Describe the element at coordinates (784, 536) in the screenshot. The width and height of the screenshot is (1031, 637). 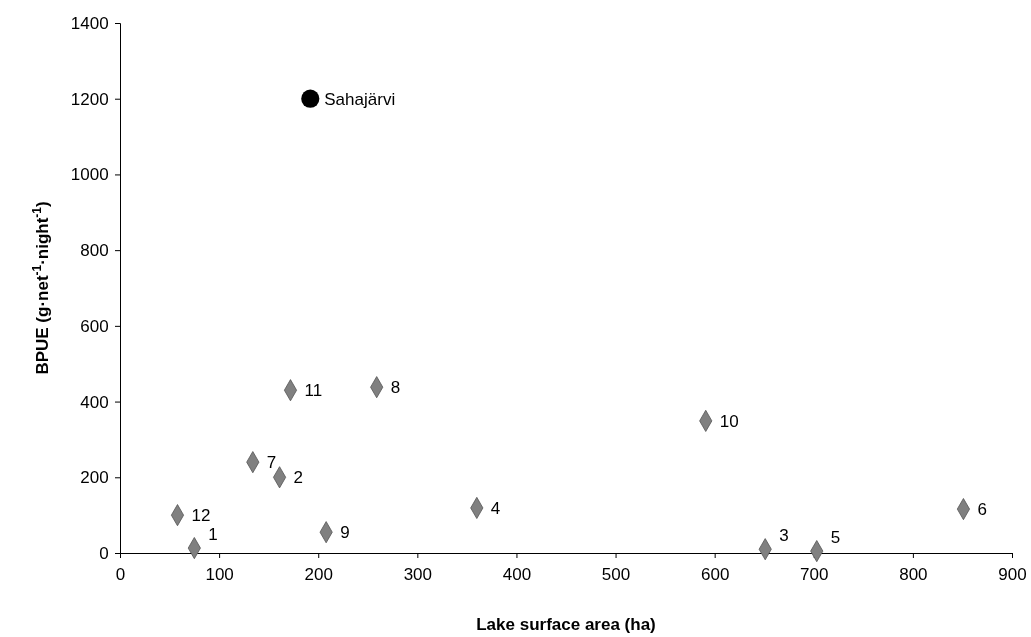
I see `annotation: 3` at that location.